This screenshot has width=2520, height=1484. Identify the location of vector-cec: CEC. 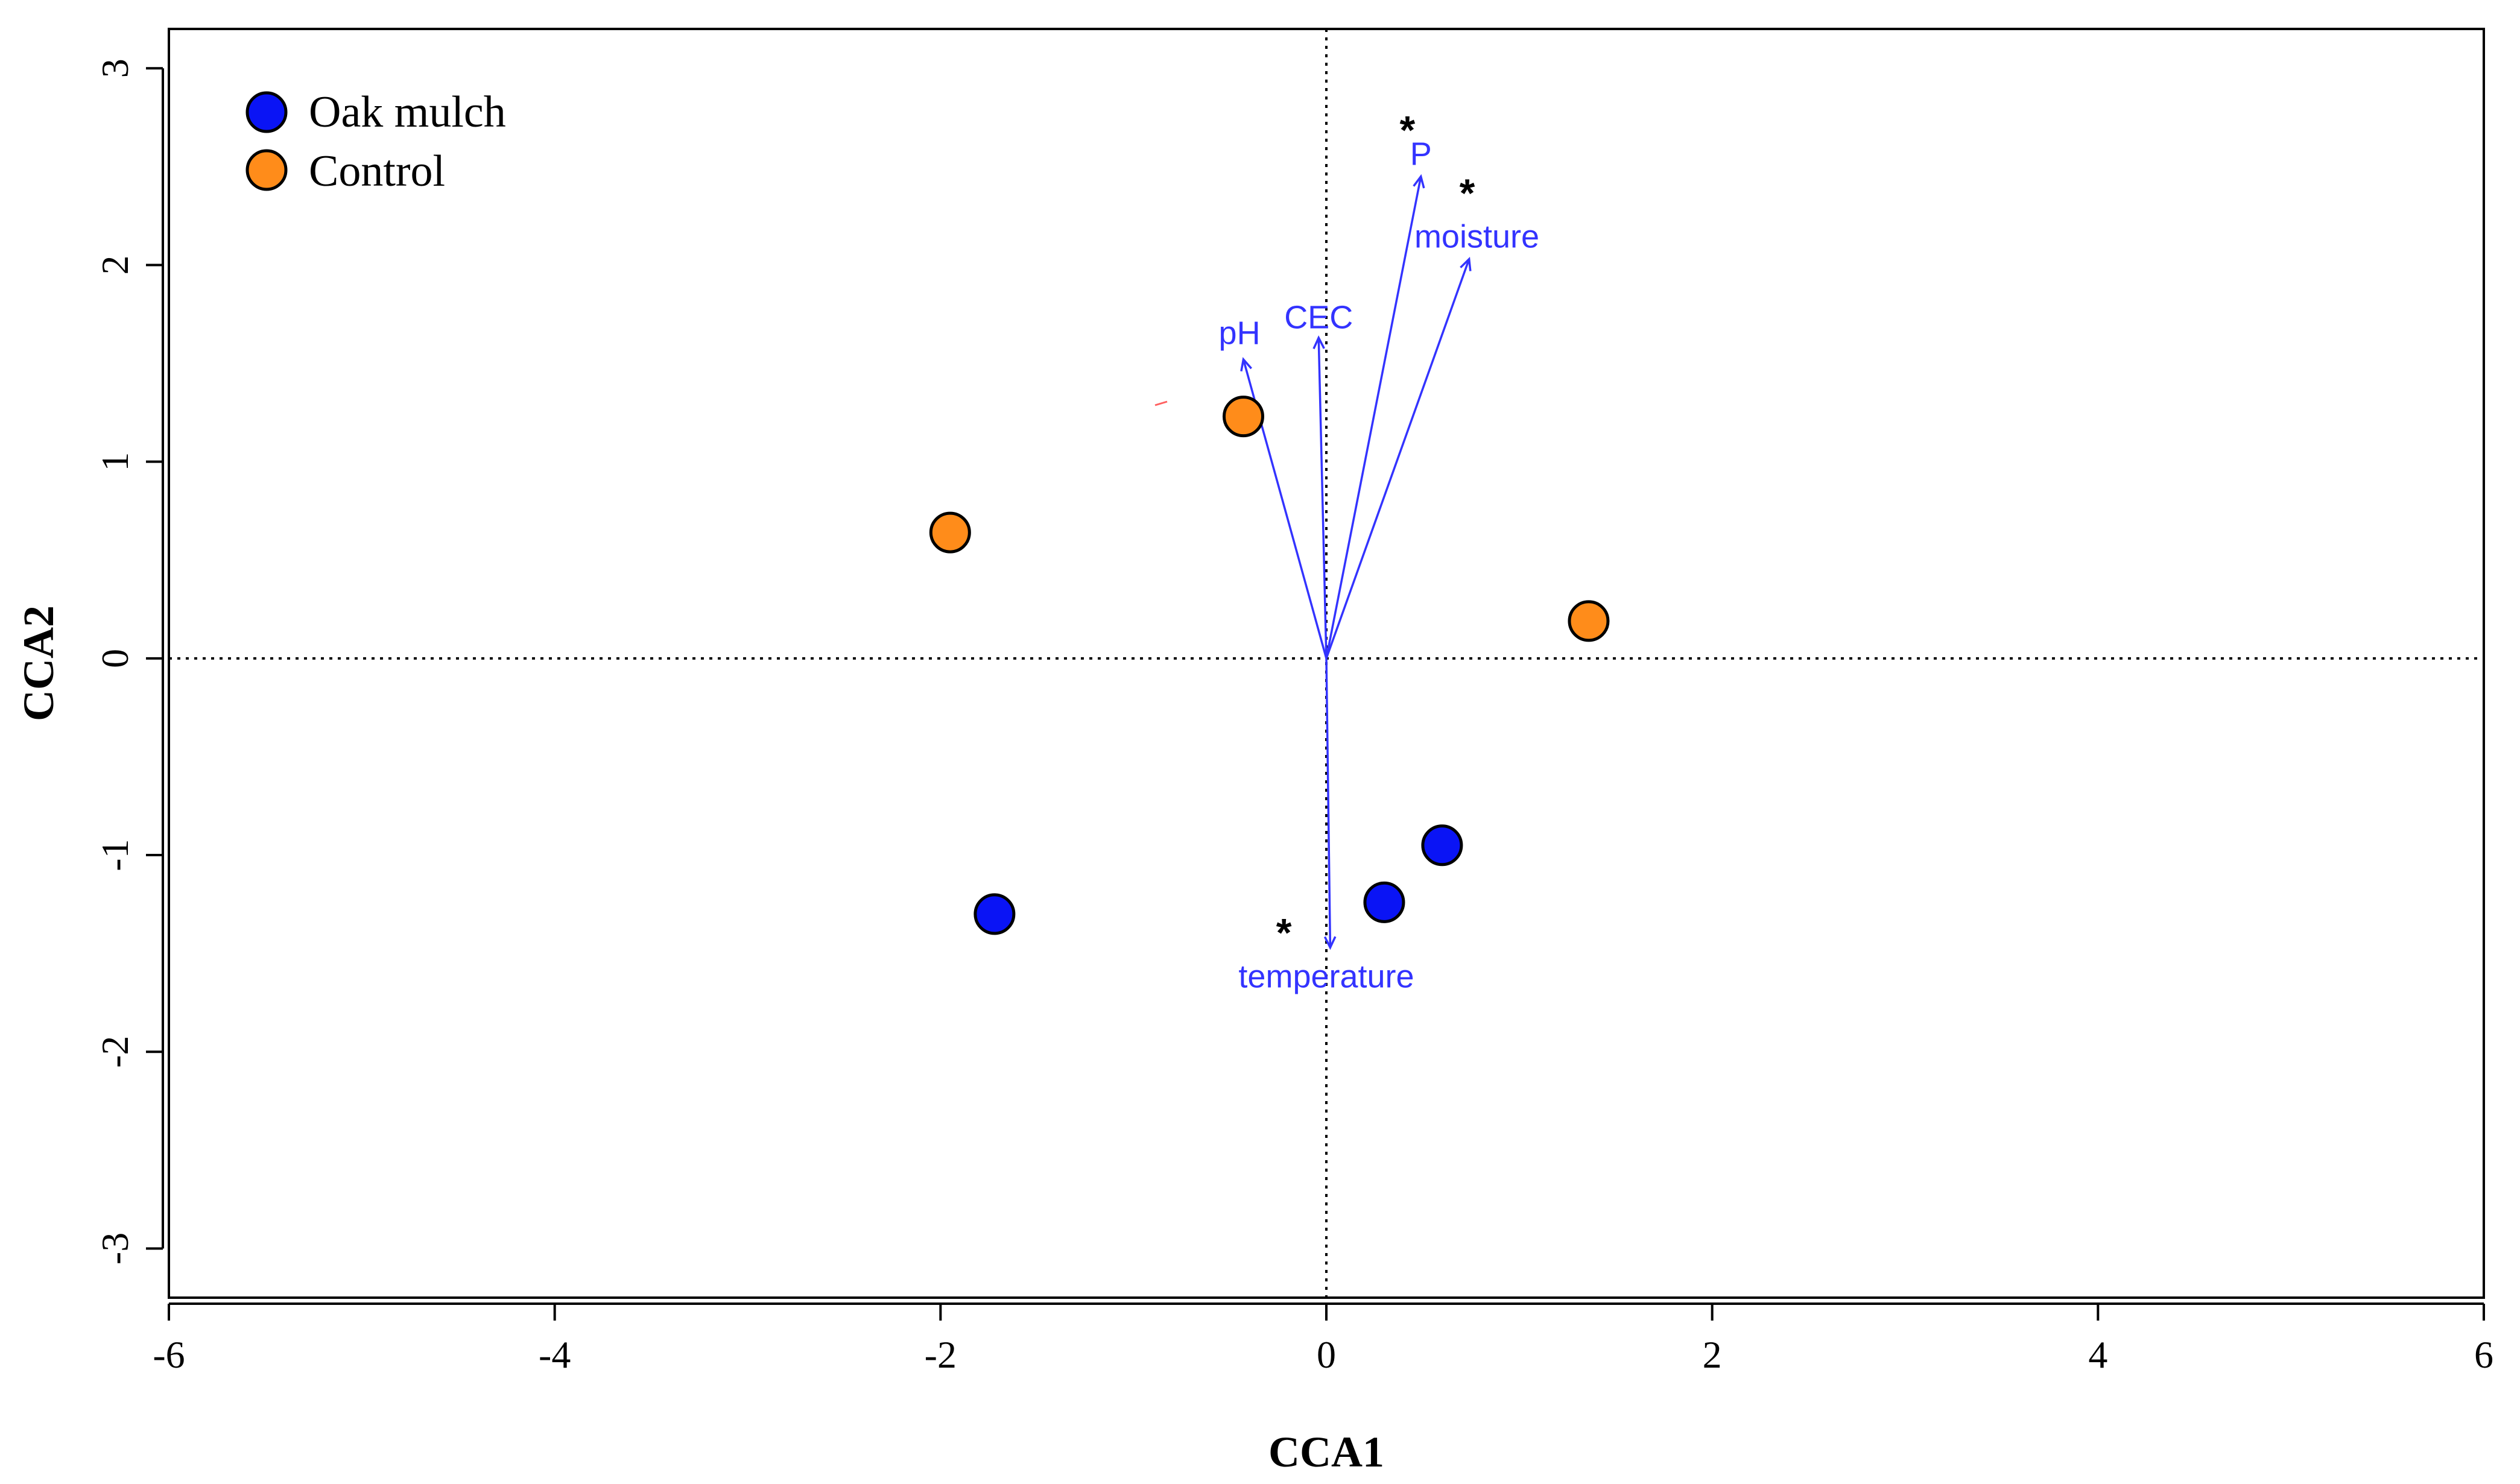
(1319, 478).